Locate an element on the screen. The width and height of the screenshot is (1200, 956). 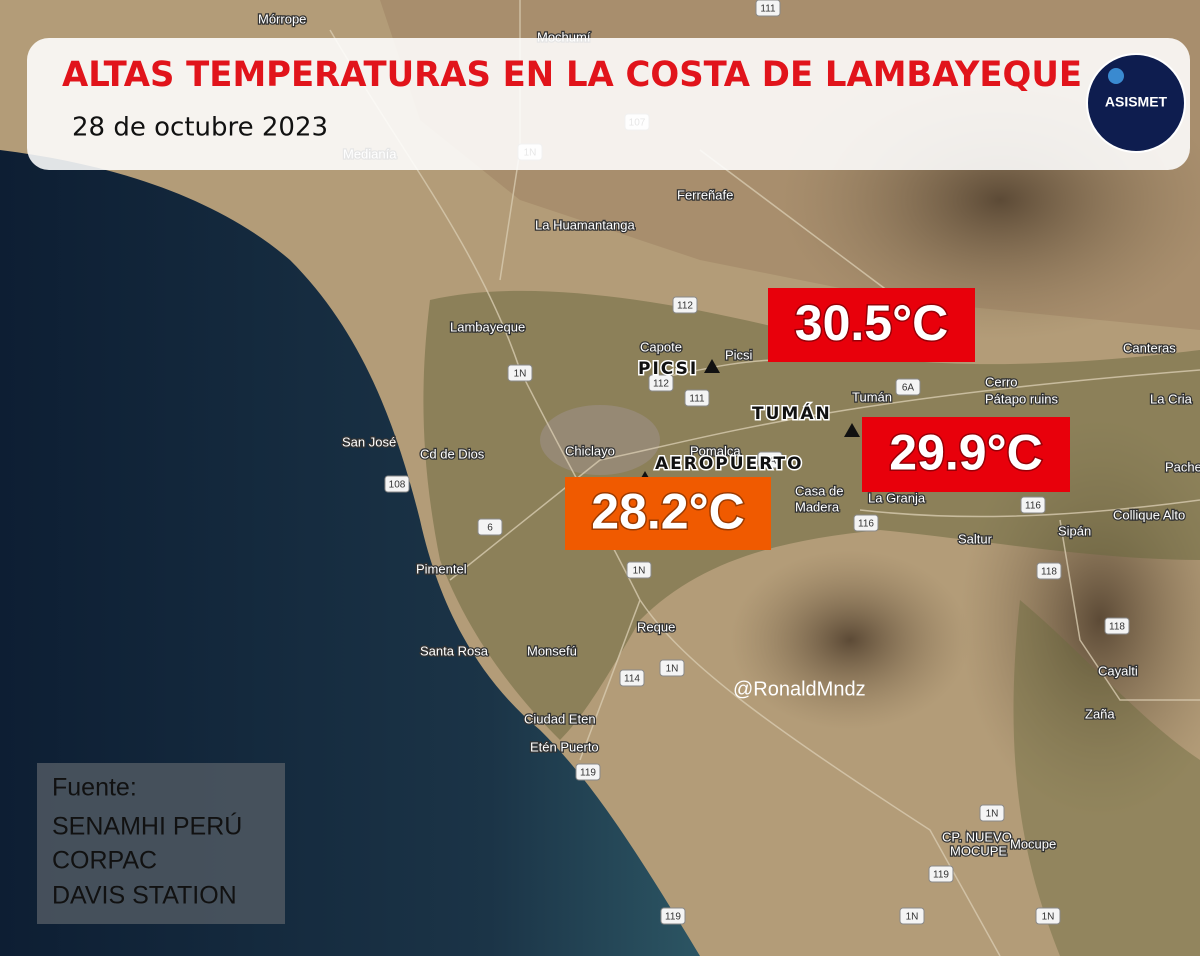
source-line: DAVIS STATION is located at coordinates (144, 896).